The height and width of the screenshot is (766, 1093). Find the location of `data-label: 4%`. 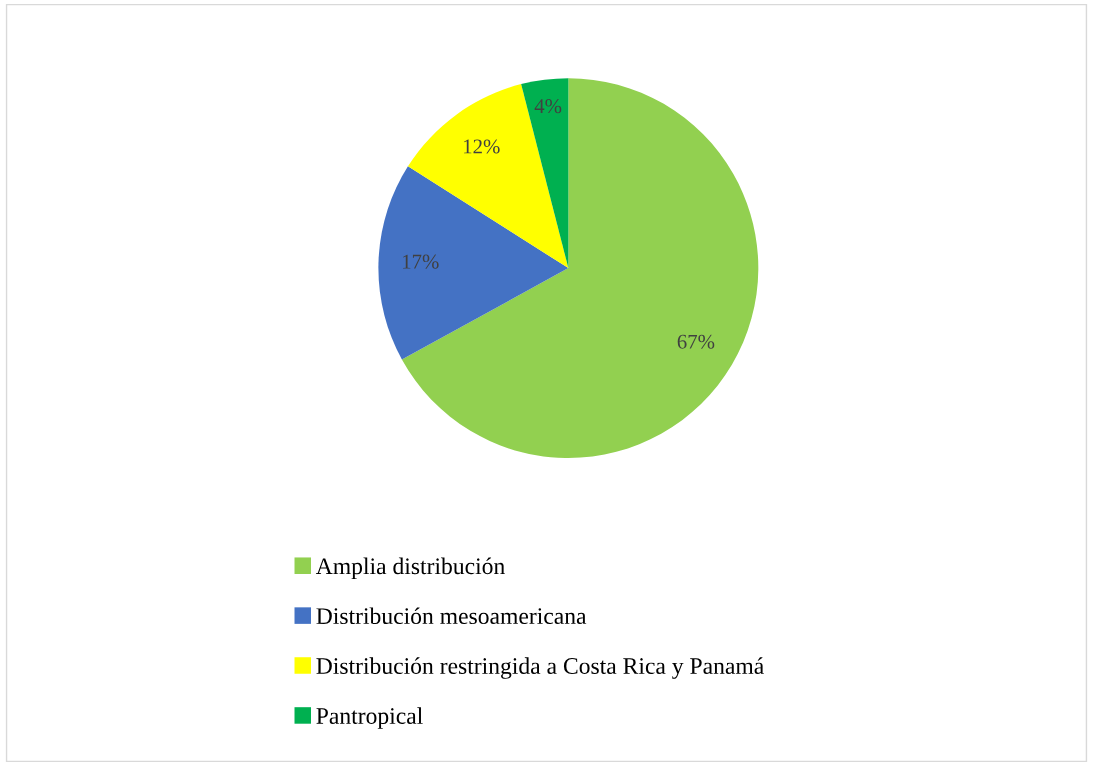

data-label: 4% is located at coordinates (548, 106).